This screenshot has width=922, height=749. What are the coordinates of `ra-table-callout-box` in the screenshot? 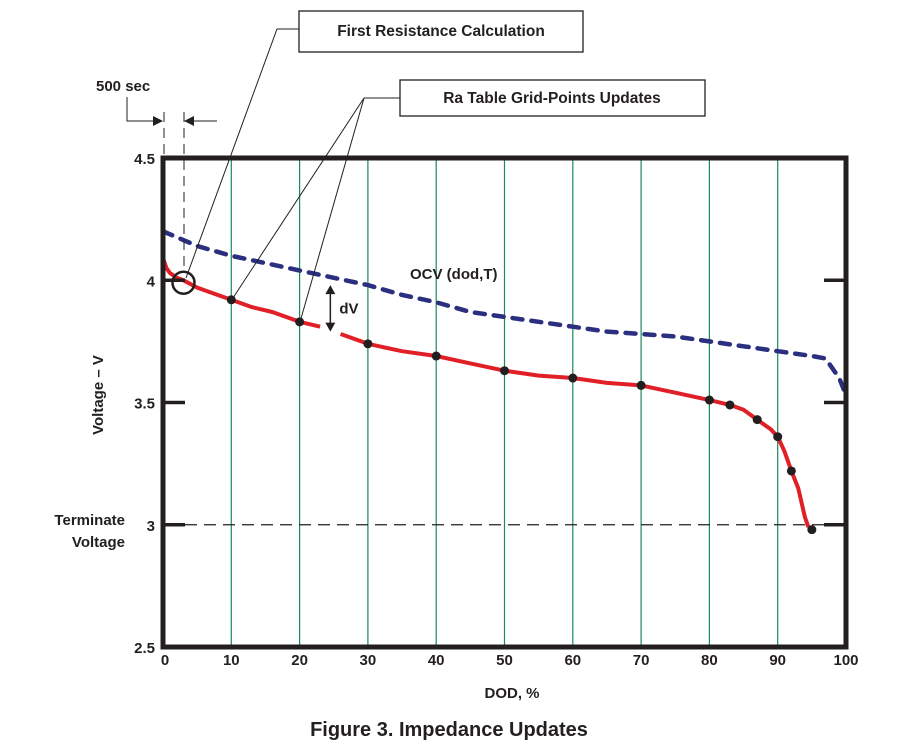 It's located at (552, 98).